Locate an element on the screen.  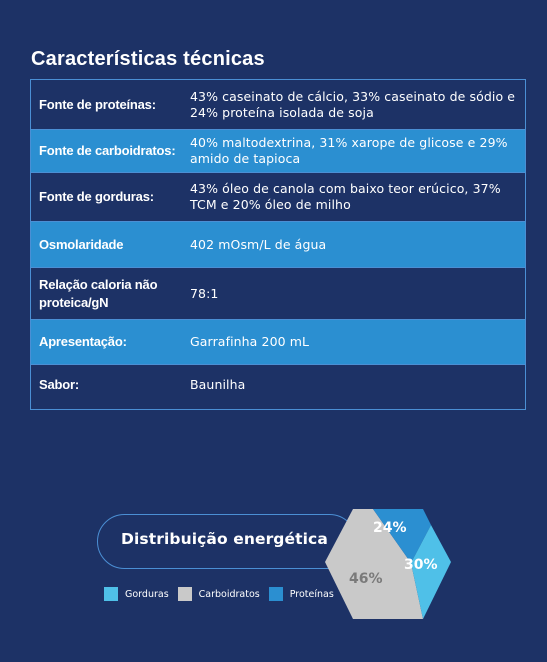
energy-legend: Gorduras Carboidratos Proteínas is located at coordinates (223, 594).